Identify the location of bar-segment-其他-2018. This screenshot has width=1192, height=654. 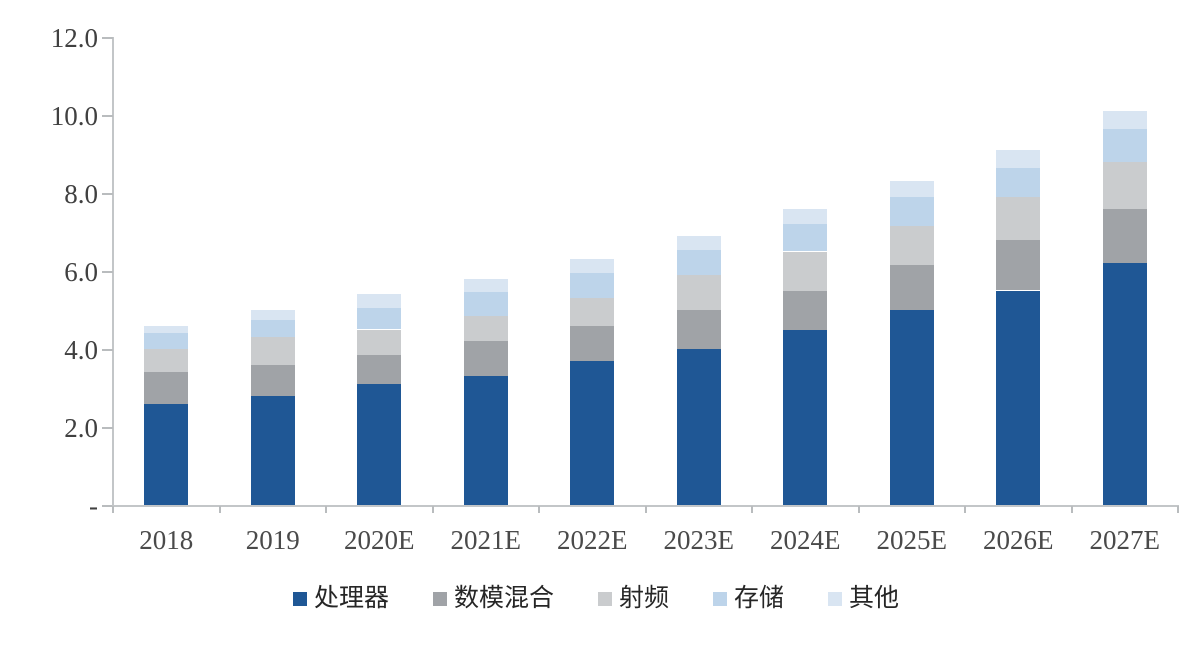
(166, 329).